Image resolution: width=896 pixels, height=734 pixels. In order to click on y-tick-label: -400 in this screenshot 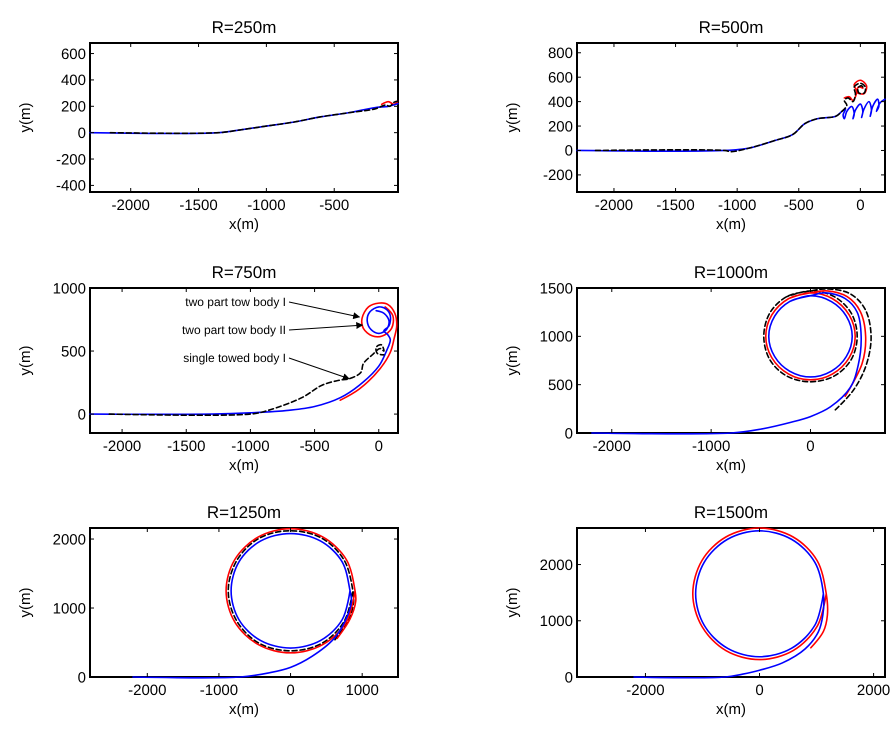, I will do `click(71, 186)`.